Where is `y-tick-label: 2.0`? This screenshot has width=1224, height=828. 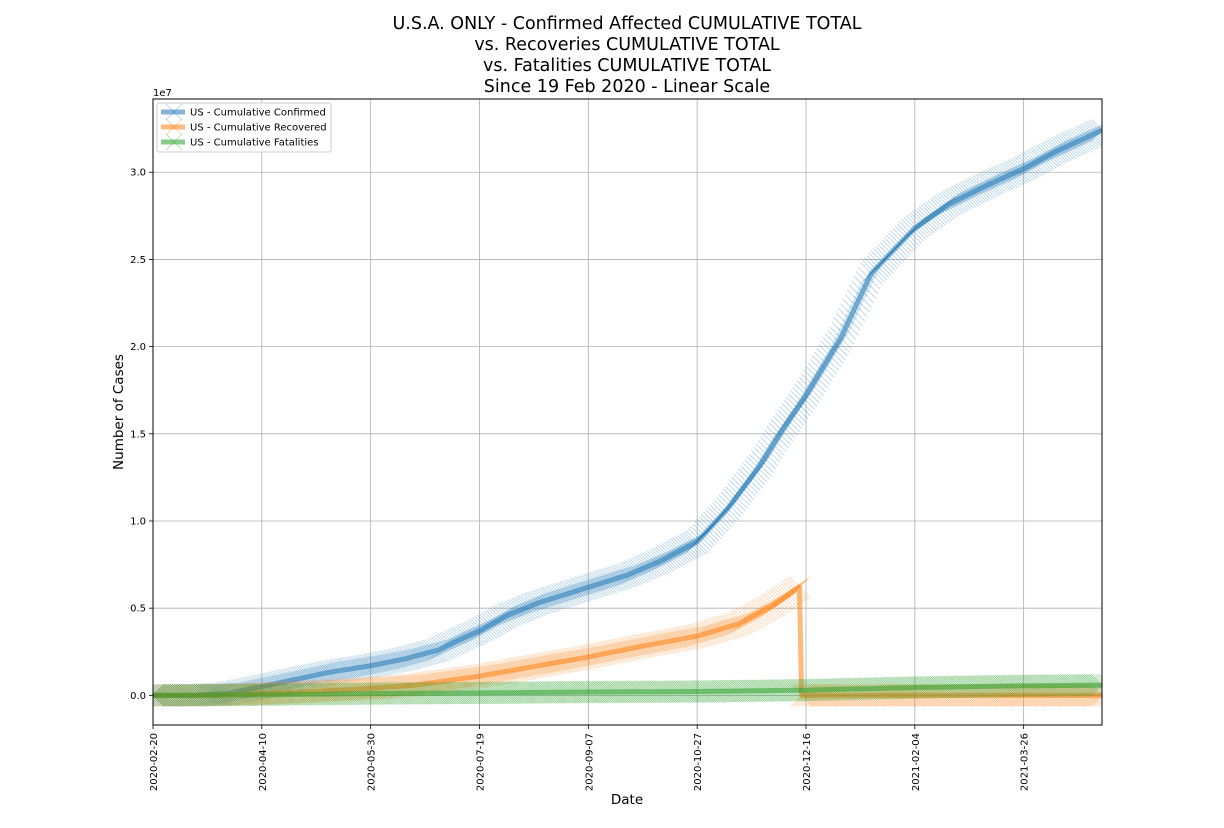 y-tick-label: 2.0 is located at coordinates (138, 347).